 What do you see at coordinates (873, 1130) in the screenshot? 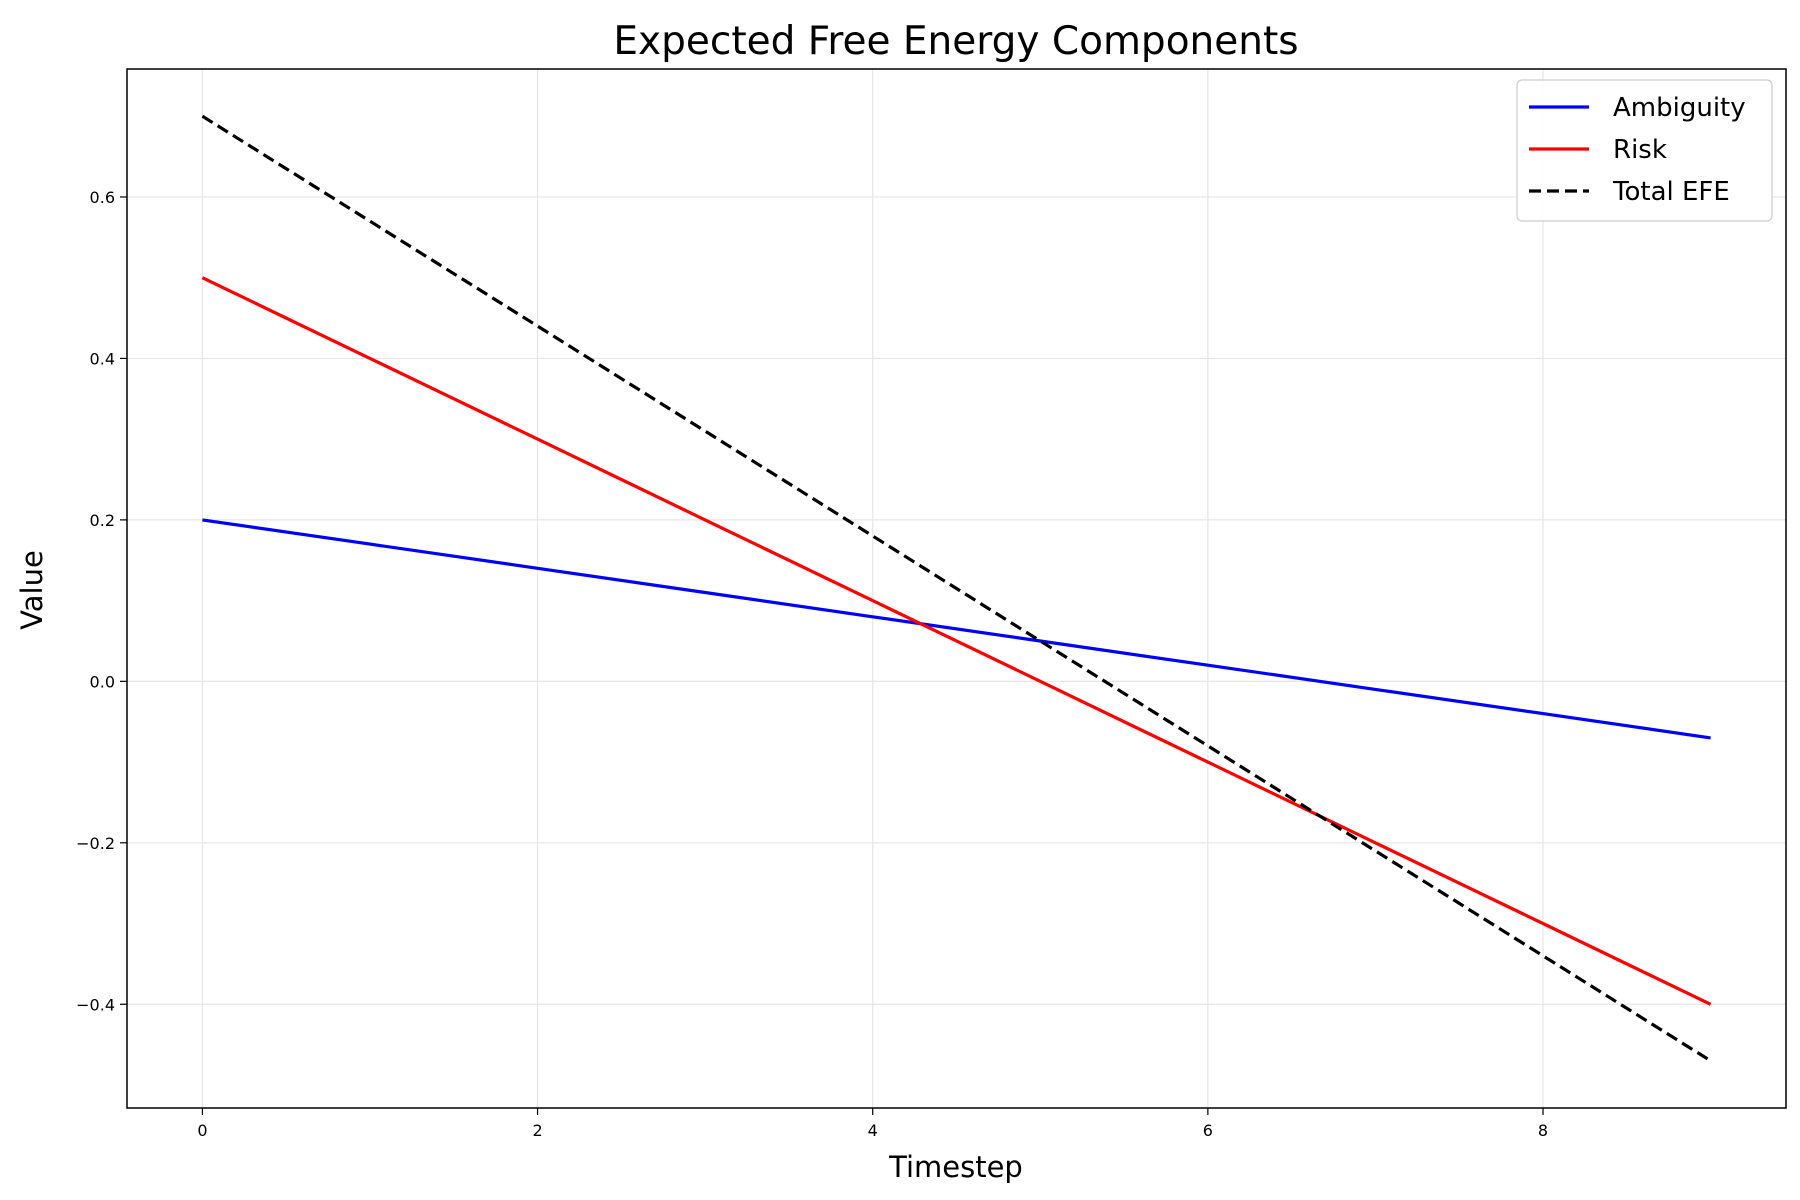
I see `x-tick-label: 4` at bounding box center [873, 1130].